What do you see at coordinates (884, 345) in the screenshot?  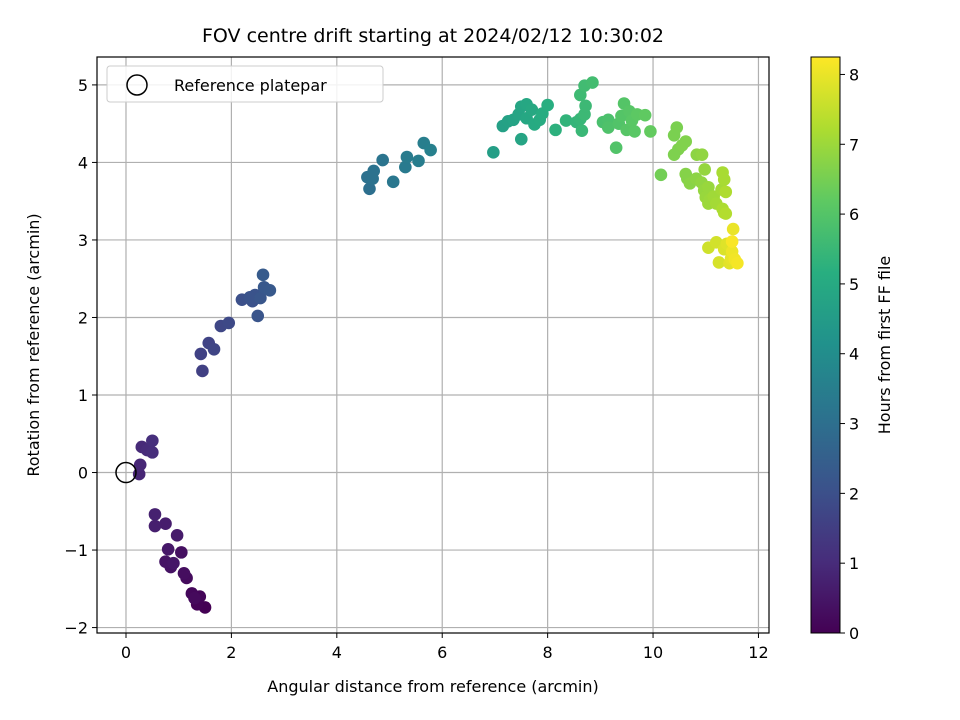 I see `colorbar-label: Hours from first FF file` at bounding box center [884, 345].